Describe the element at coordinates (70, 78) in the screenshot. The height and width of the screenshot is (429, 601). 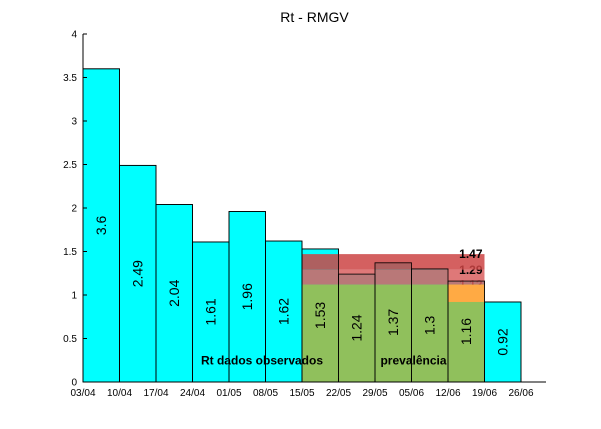
I see `y-tick-label-7: 3.5` at that location.